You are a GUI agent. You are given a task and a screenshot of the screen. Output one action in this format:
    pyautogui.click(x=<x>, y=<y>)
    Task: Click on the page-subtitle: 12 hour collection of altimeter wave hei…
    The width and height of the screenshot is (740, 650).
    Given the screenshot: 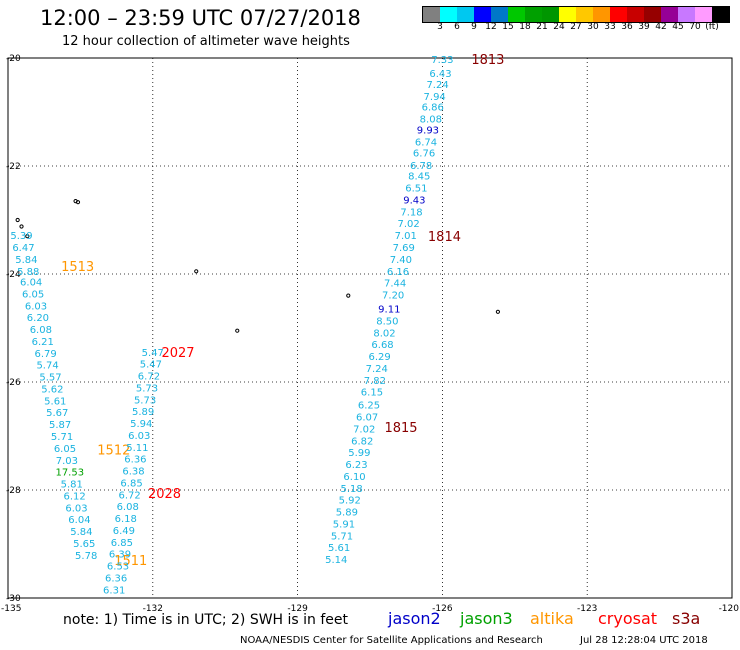 What is the action you would take?
    pyautogui.click(x=206, y=41)
    